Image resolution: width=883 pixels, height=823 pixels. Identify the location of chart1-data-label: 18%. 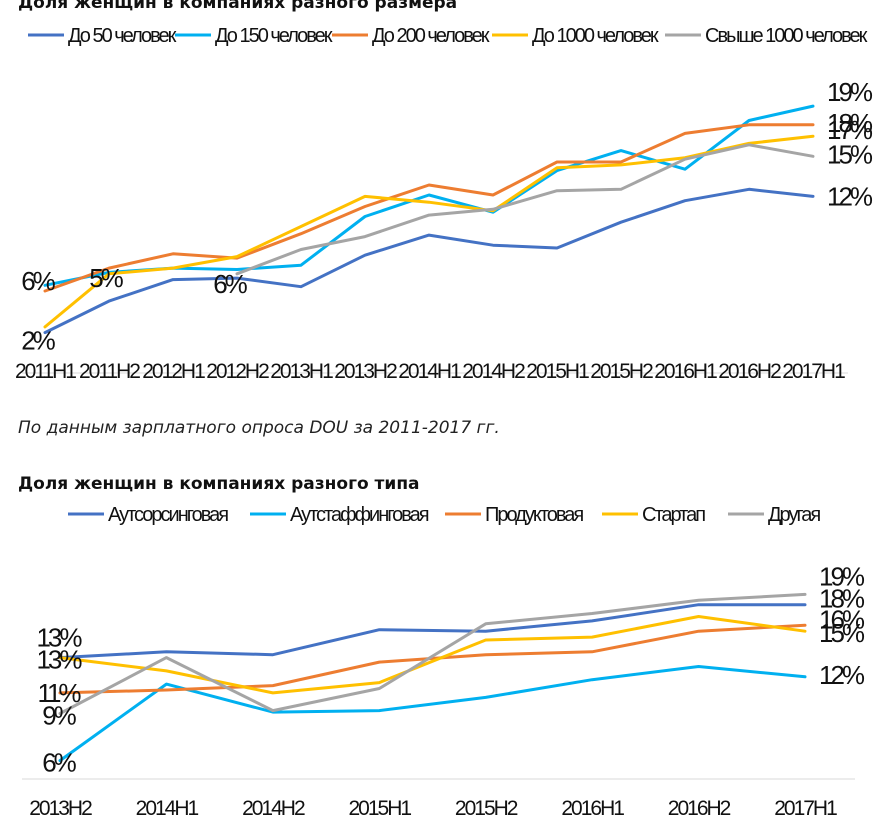
(850, 123).